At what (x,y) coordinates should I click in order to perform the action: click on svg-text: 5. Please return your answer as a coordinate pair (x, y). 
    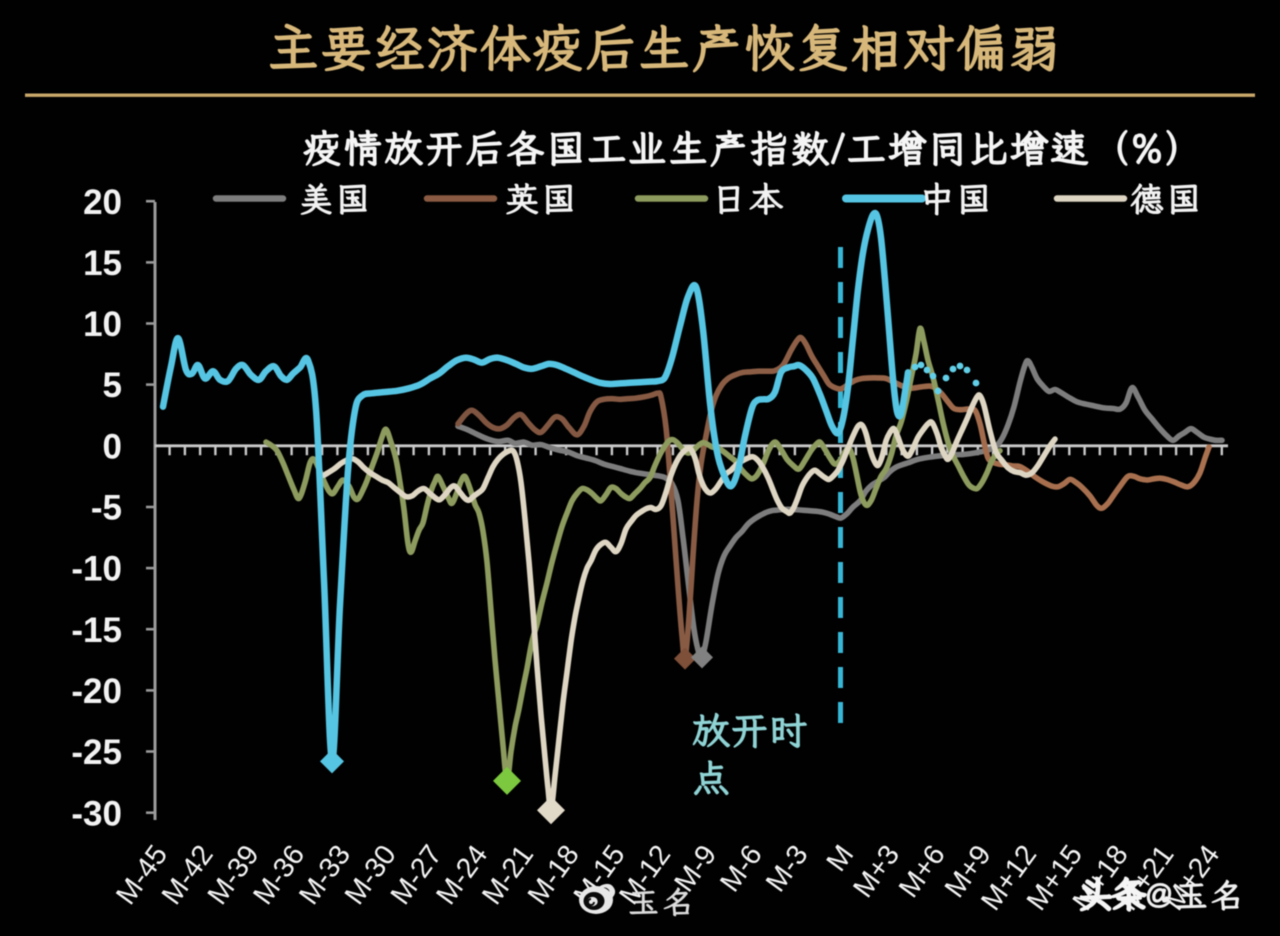
    Looking at the image, I should click on (112, 385).